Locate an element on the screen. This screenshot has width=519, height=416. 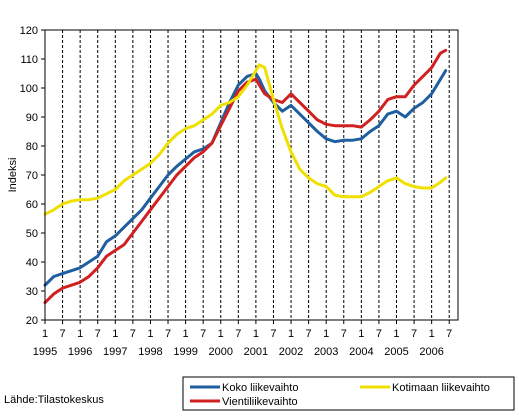
x-year-label: 2003 is located at coordinates (326, 352).